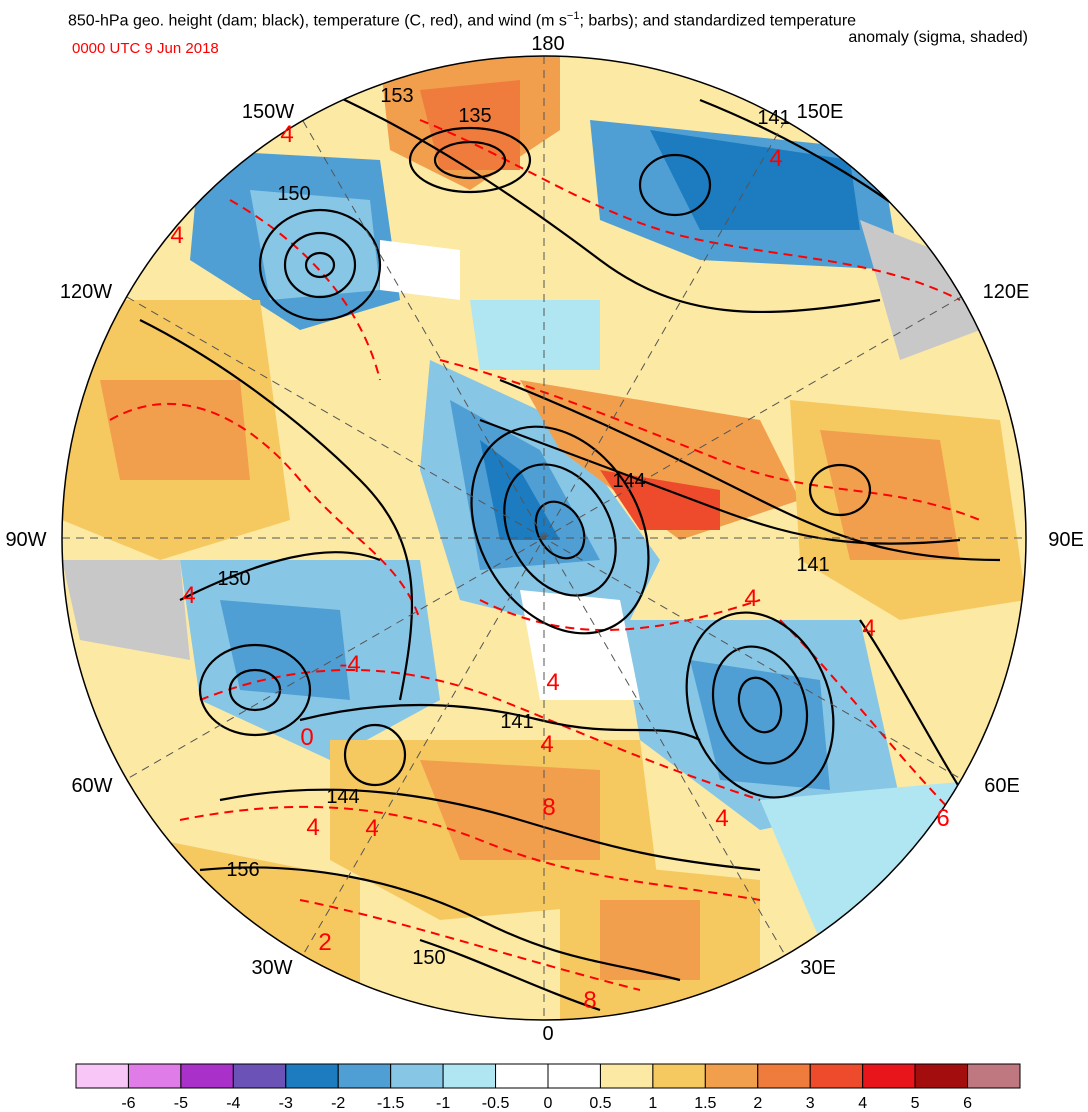  What do you see at coordinates (86, 292) in the screenshot?
I see `lon-label-120w: 120W` at bounding box center [86, 292].